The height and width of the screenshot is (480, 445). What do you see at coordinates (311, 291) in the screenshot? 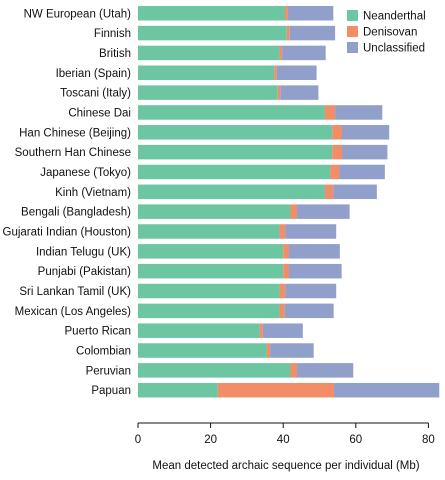
I see `bar-unclassified-sri-lankan-tamil-uk` at bounding box center [311, 291].